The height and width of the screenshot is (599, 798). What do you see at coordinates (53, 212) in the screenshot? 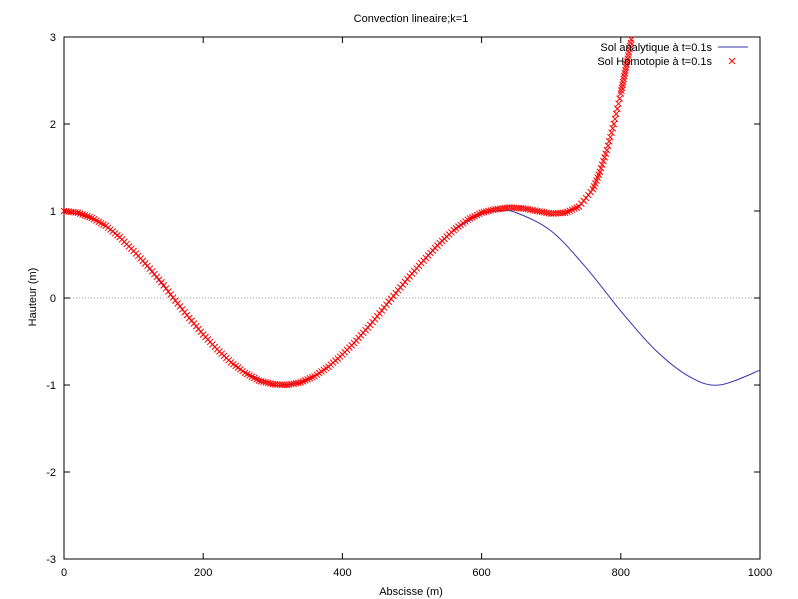
I see `y-tick-label: 1` at bounding box center [53, 212].